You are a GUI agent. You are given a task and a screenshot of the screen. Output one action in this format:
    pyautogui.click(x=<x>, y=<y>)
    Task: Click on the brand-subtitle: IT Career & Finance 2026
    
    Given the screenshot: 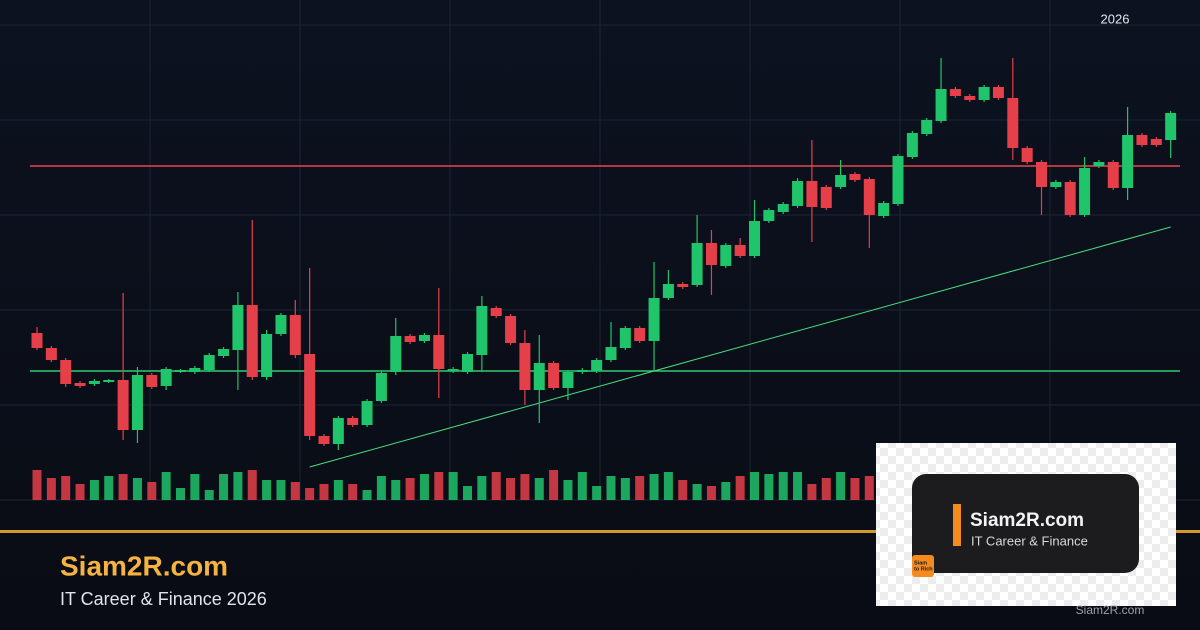 What is the action you would take?
    pyautogui.click(x=163, y=599)
    